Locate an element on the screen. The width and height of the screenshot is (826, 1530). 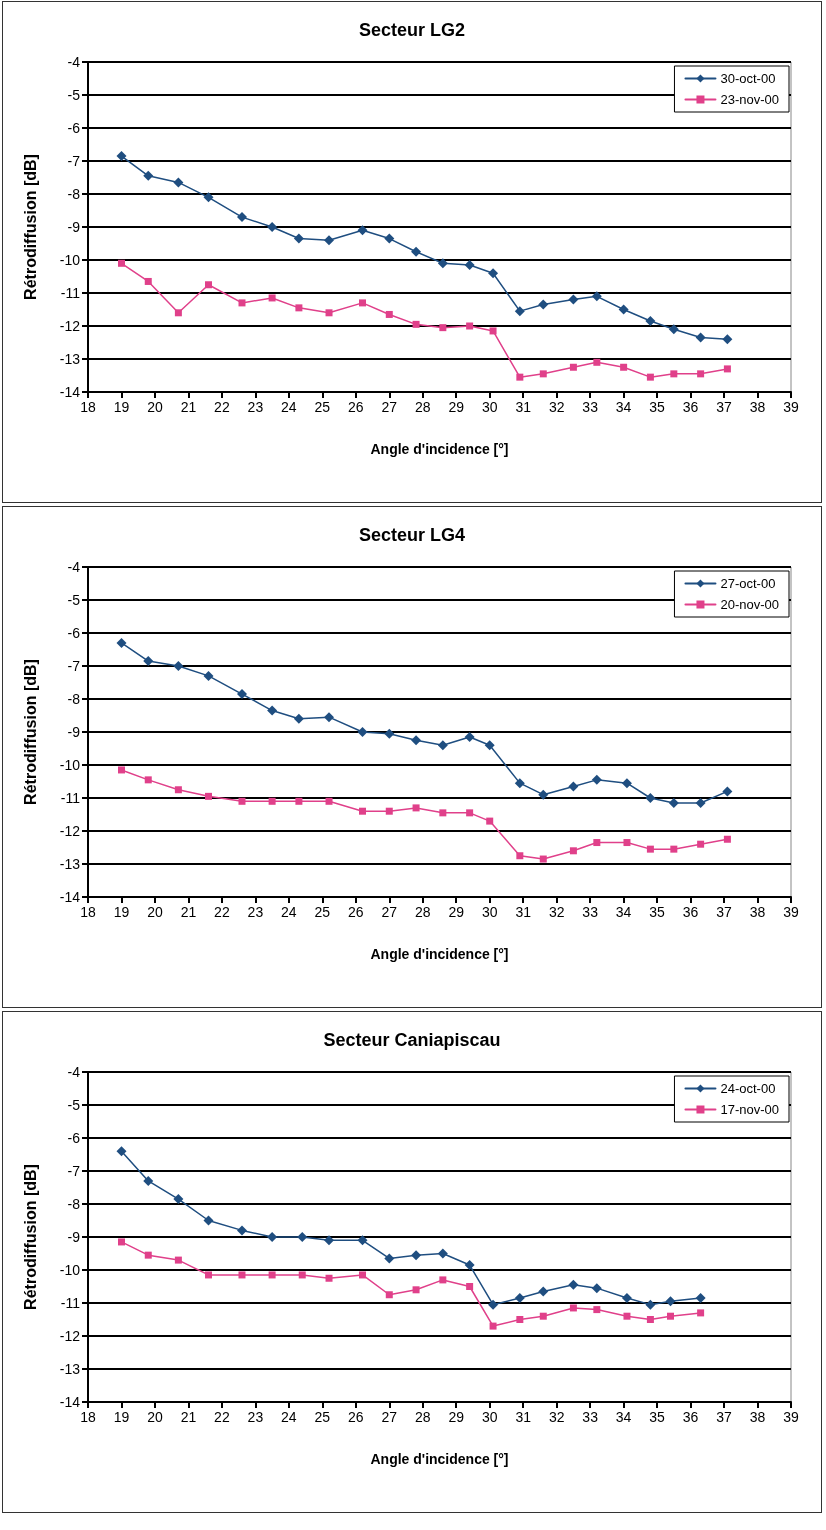
x-tick-label: 39 is located at coordinates (791, 1417).